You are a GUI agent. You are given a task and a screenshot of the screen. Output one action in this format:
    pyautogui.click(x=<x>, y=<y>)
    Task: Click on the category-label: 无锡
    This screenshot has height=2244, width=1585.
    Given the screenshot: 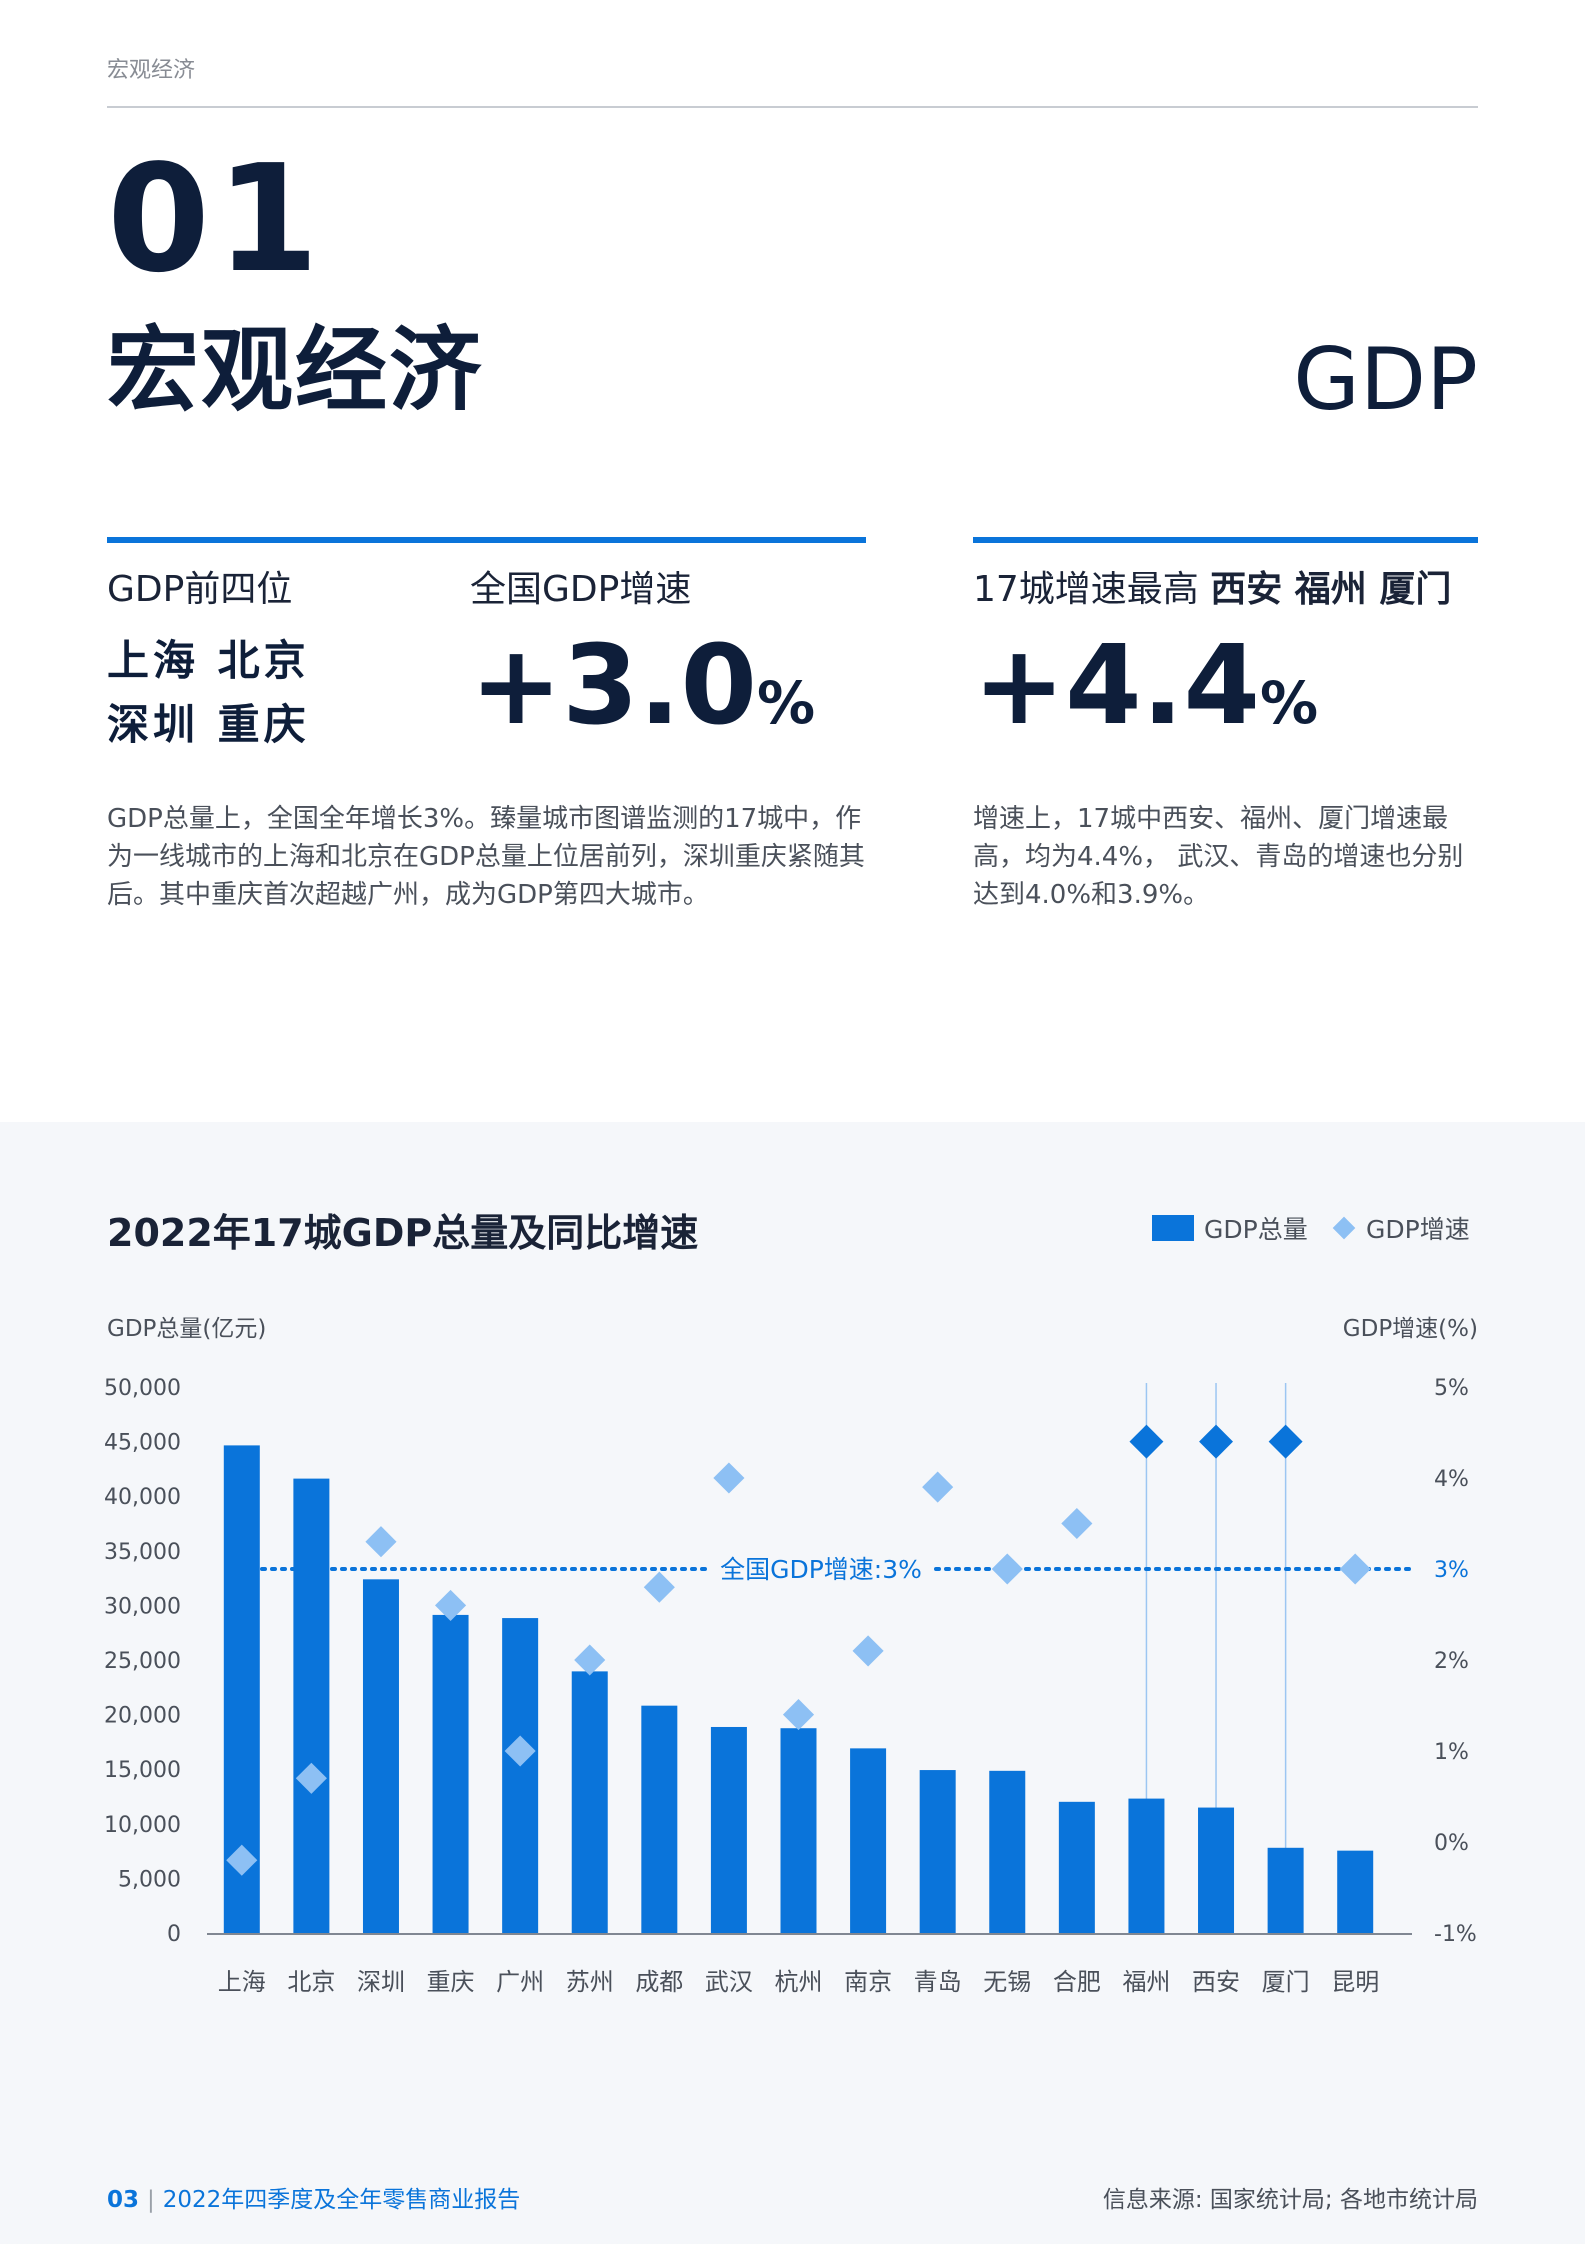 What is the action you would take?
    pyautogui.click(x=1007, y=1982)
    